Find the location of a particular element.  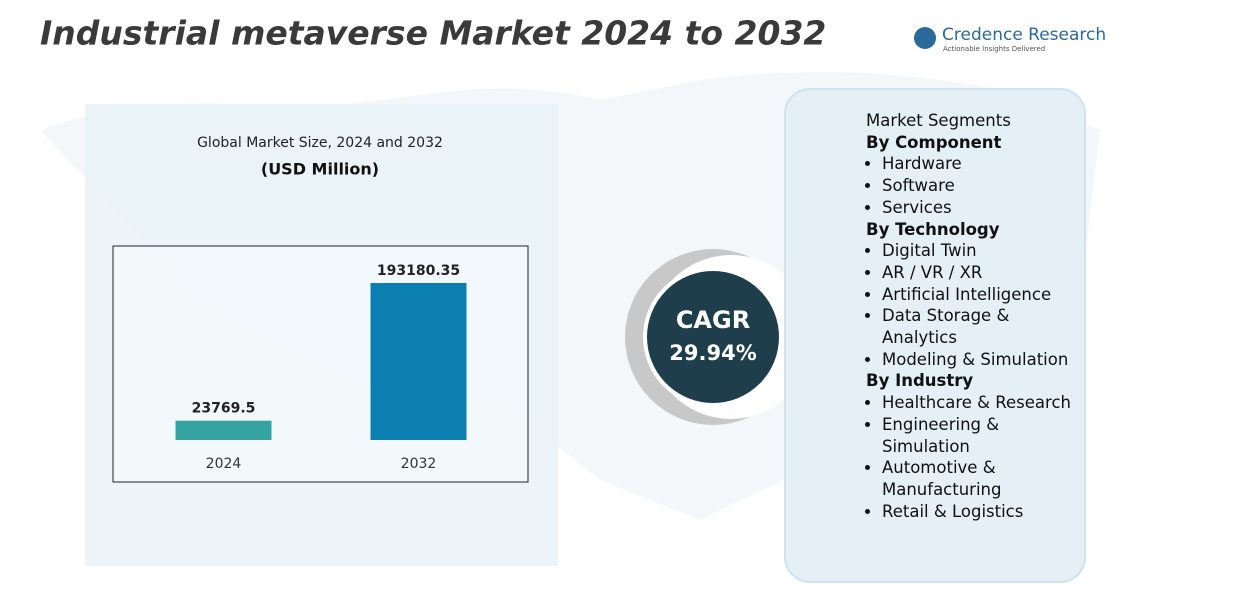

segment-item: Digital Twin is located at coordinates (979, 251).